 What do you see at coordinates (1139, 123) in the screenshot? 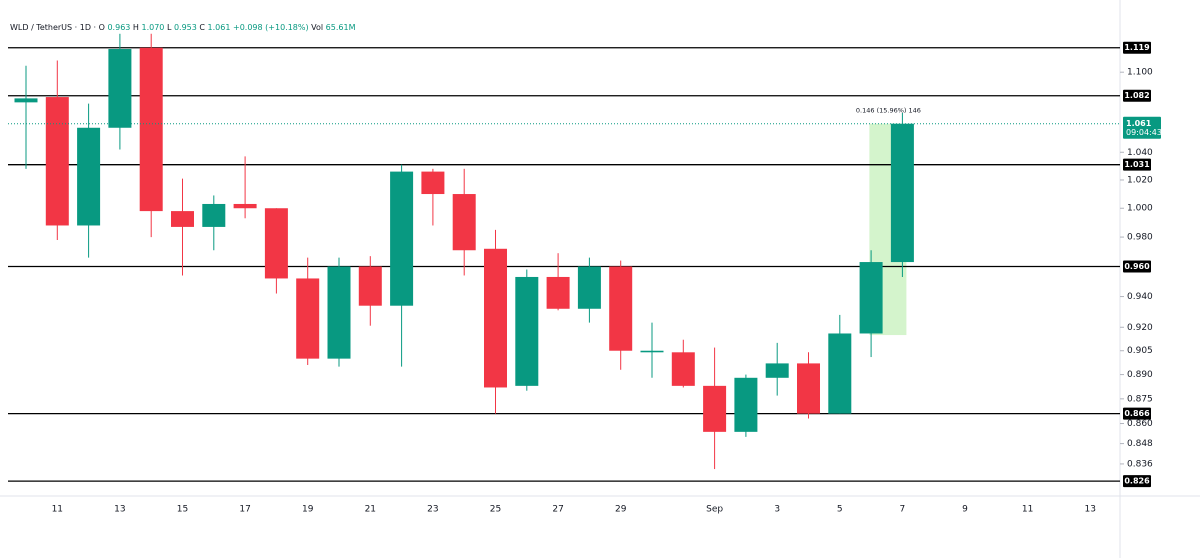
I see `last-price-label: 1.061` at bounding box center [1139, 123].